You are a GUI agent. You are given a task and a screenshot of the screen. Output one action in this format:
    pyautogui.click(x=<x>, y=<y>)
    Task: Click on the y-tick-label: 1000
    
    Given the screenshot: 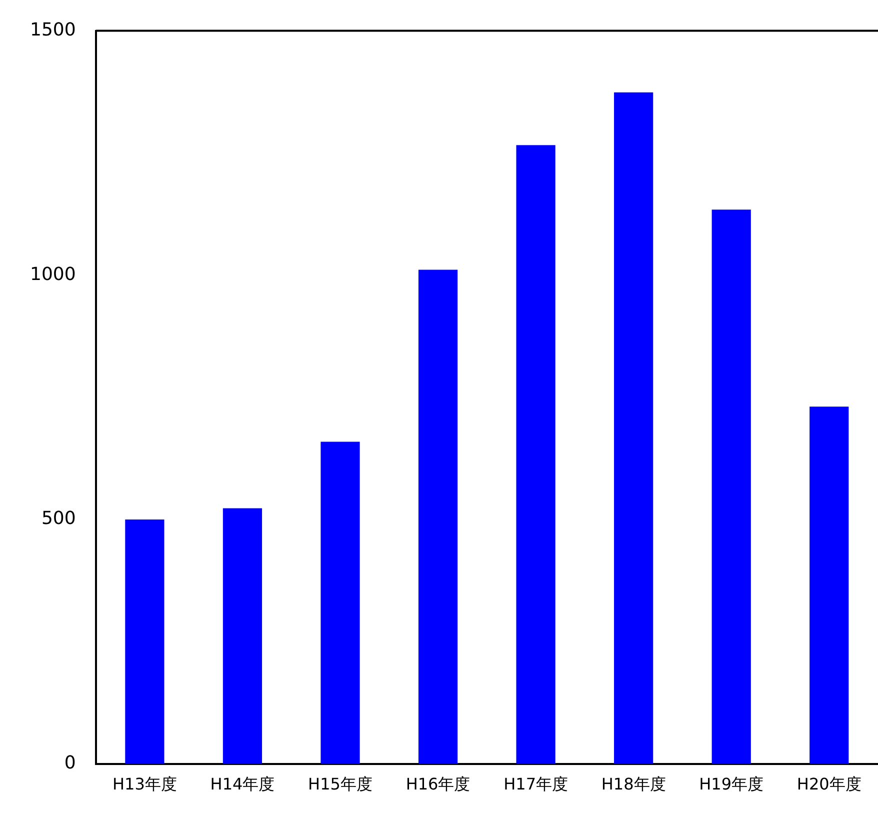 What is the action you would take?
    pyautogui.click(x=53, y=274)
    